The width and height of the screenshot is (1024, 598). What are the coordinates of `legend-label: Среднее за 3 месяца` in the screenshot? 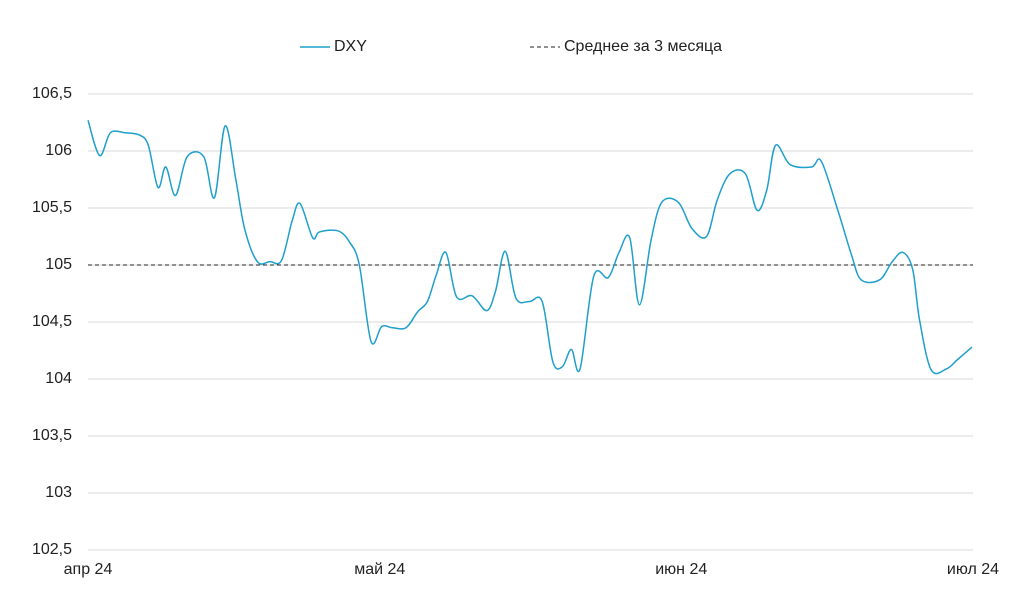 It's located at (643, 46).